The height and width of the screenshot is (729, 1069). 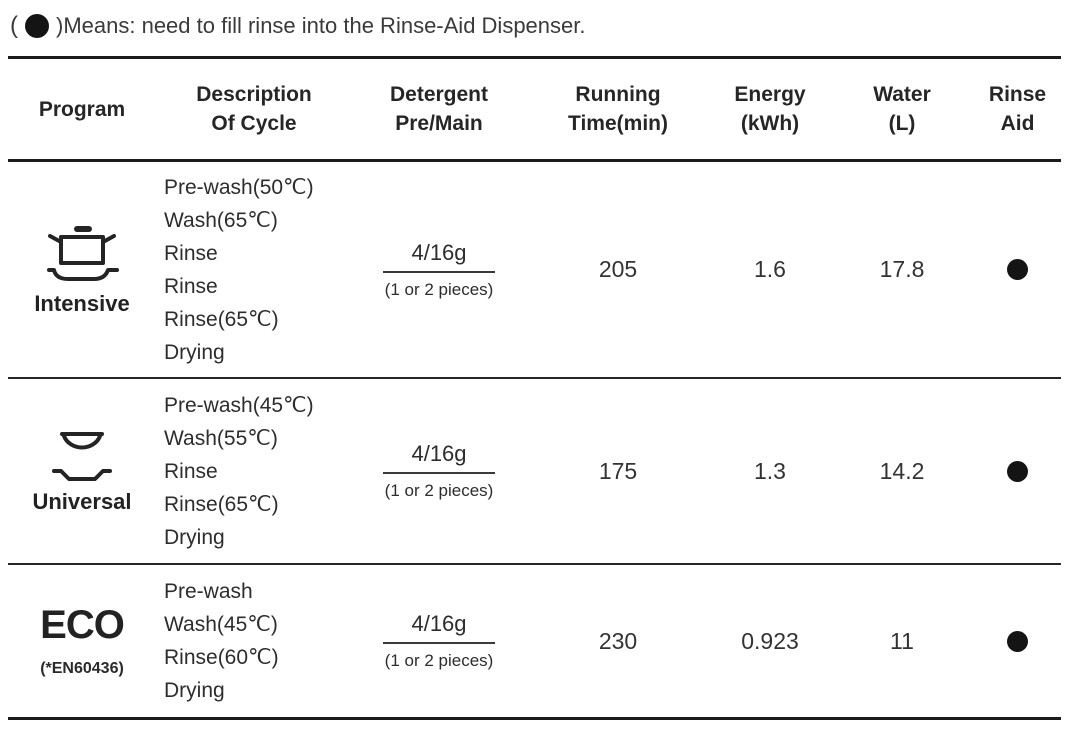 What do you see at coordinates (239, 187) in the screenshot?
I see `cycle-step: Pre-wash(50℃)` at bounding box center [239, 187].